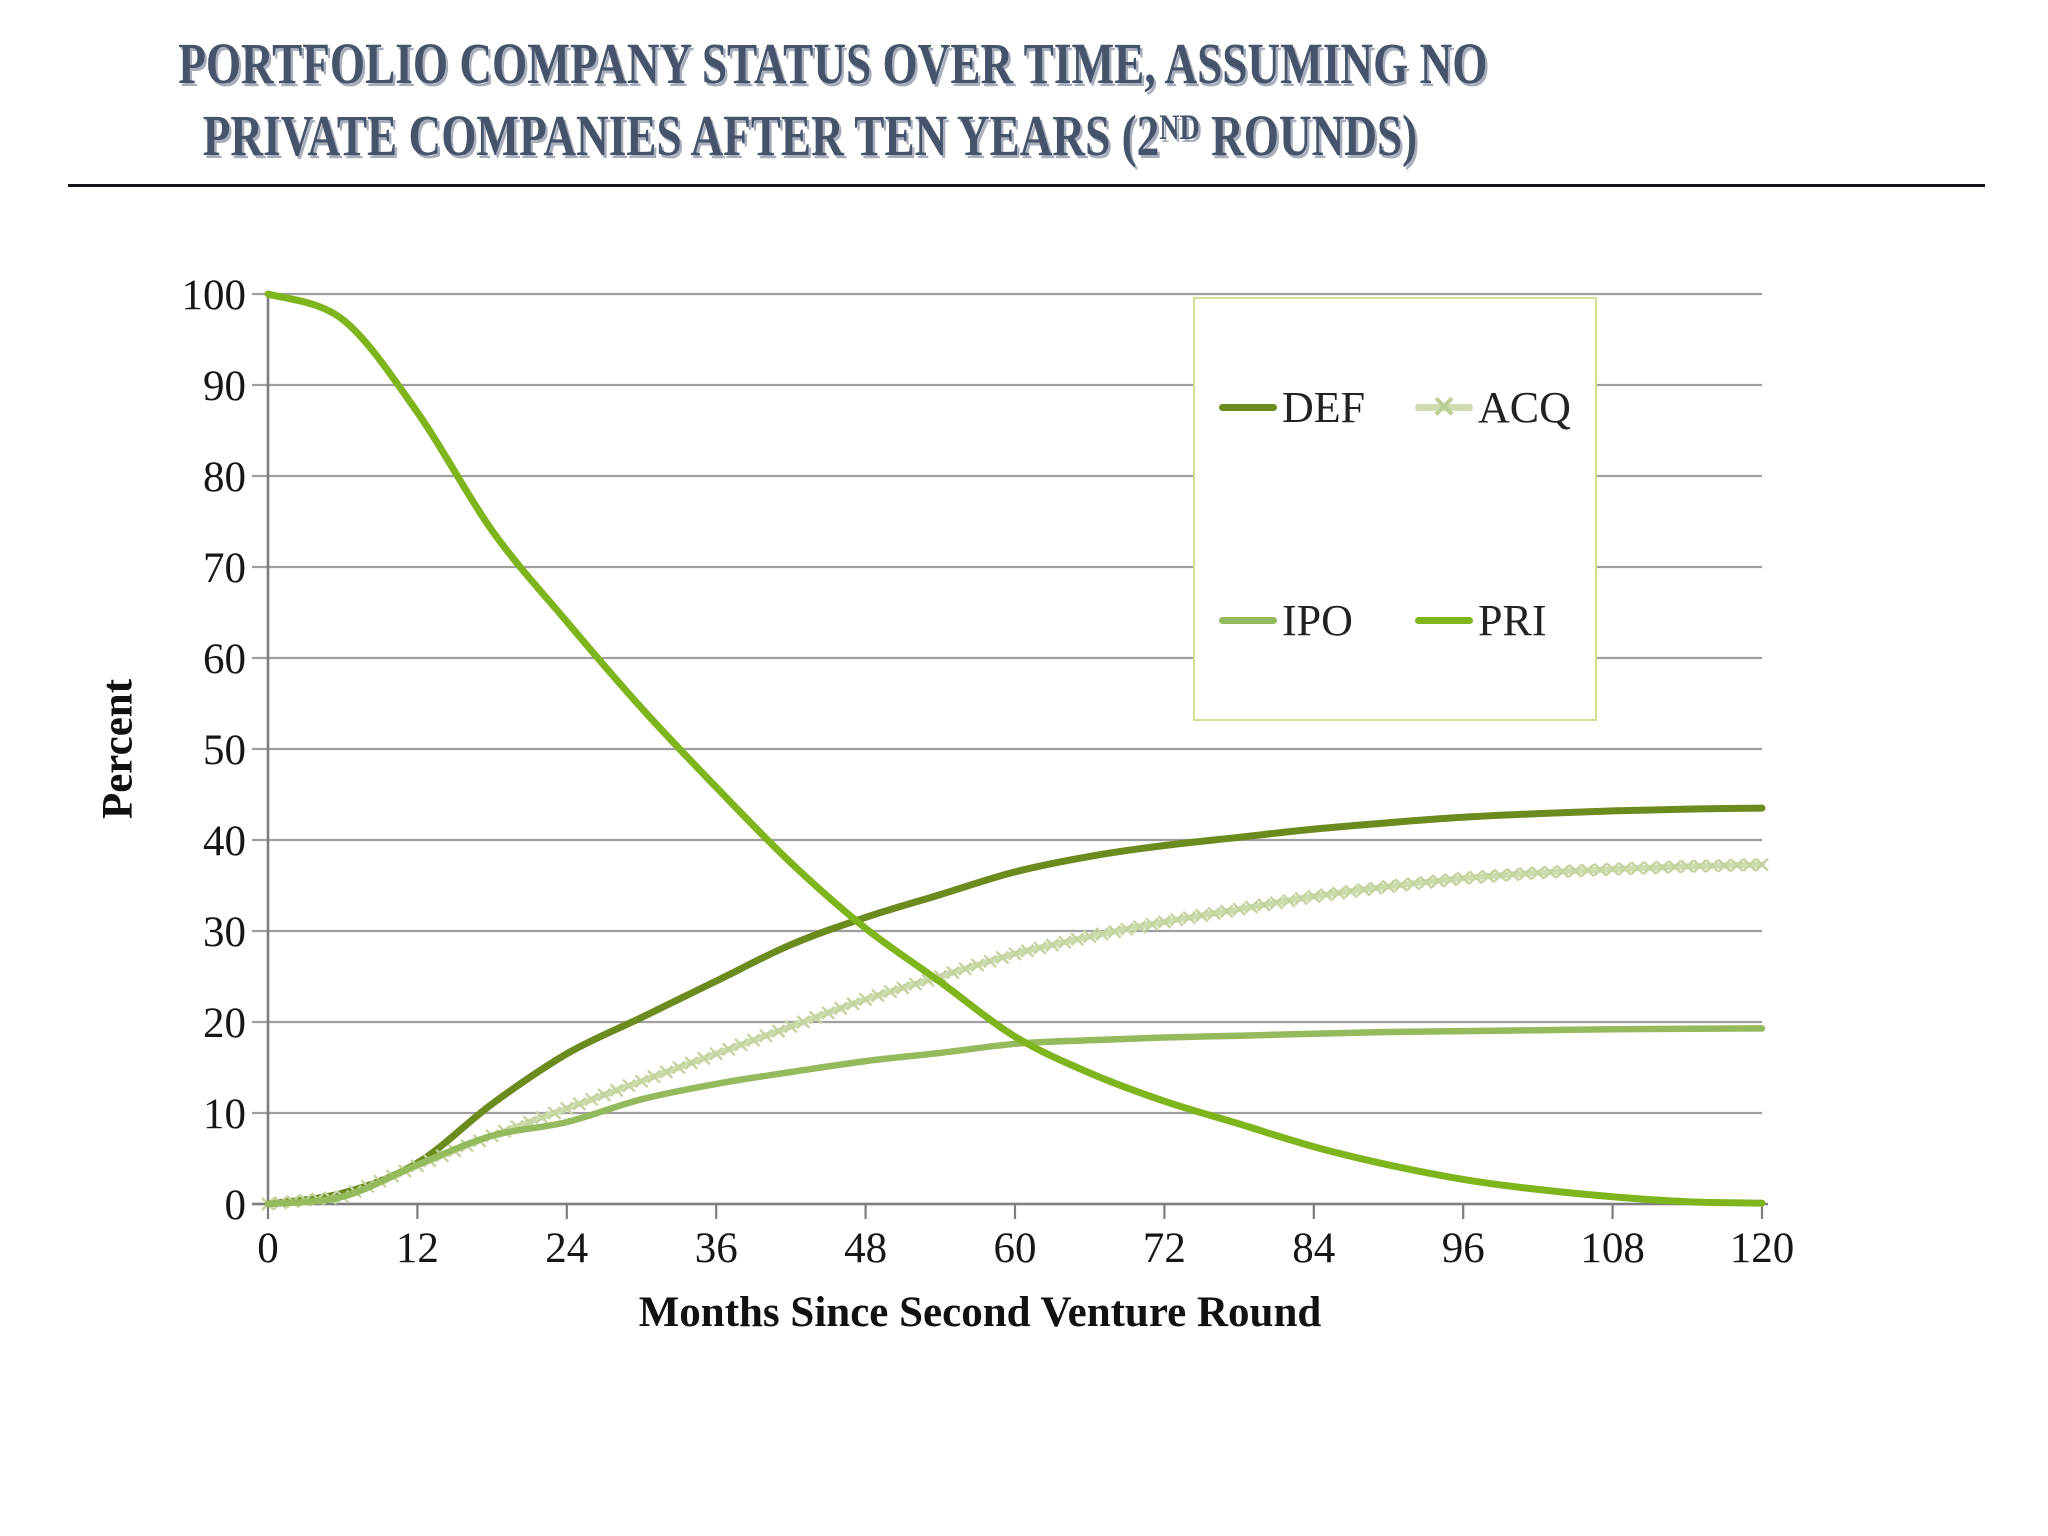 The image size is (2048, 1536). I want to click on legend-item-pri: PRI, so click(1481, 620).